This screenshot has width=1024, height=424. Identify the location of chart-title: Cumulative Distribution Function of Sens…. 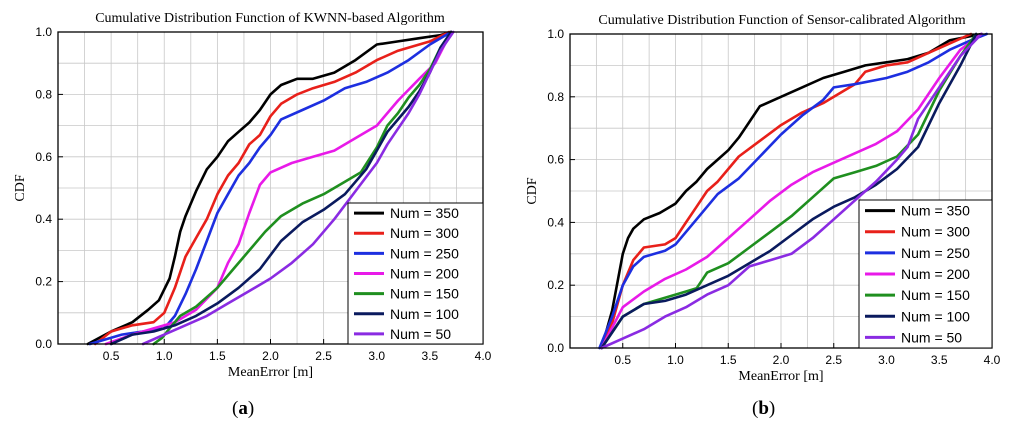
(781, 20).